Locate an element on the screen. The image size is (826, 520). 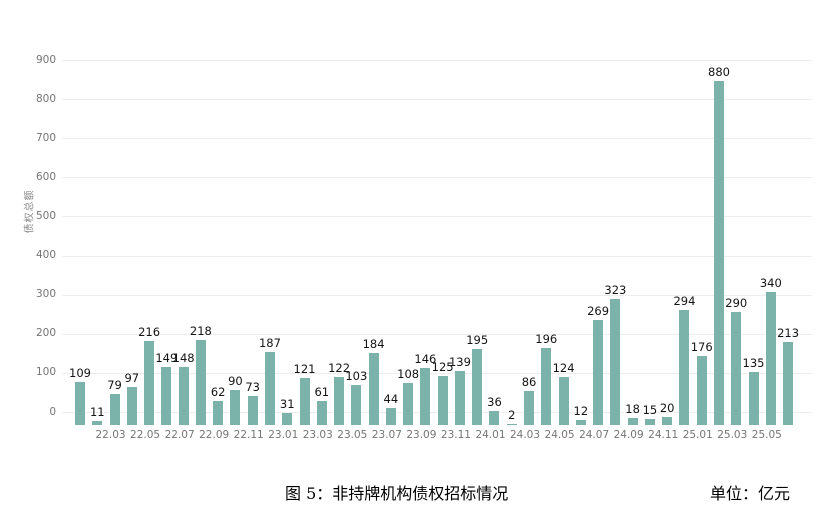
bar-value-label: 216 is located at coordinates (149, 331).